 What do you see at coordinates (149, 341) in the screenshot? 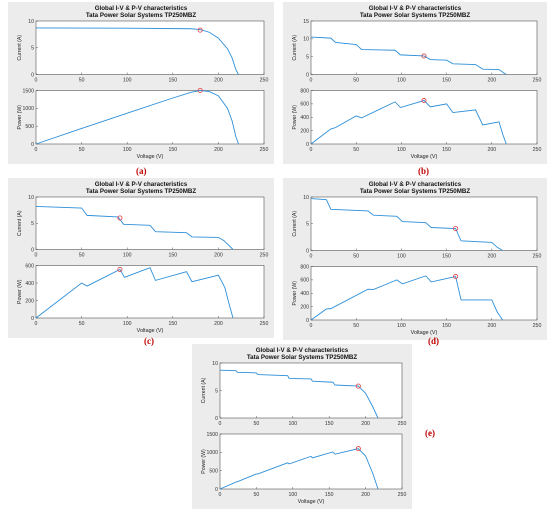
I see `panel-caption-c: (c)` at bounding box center [149, 341].